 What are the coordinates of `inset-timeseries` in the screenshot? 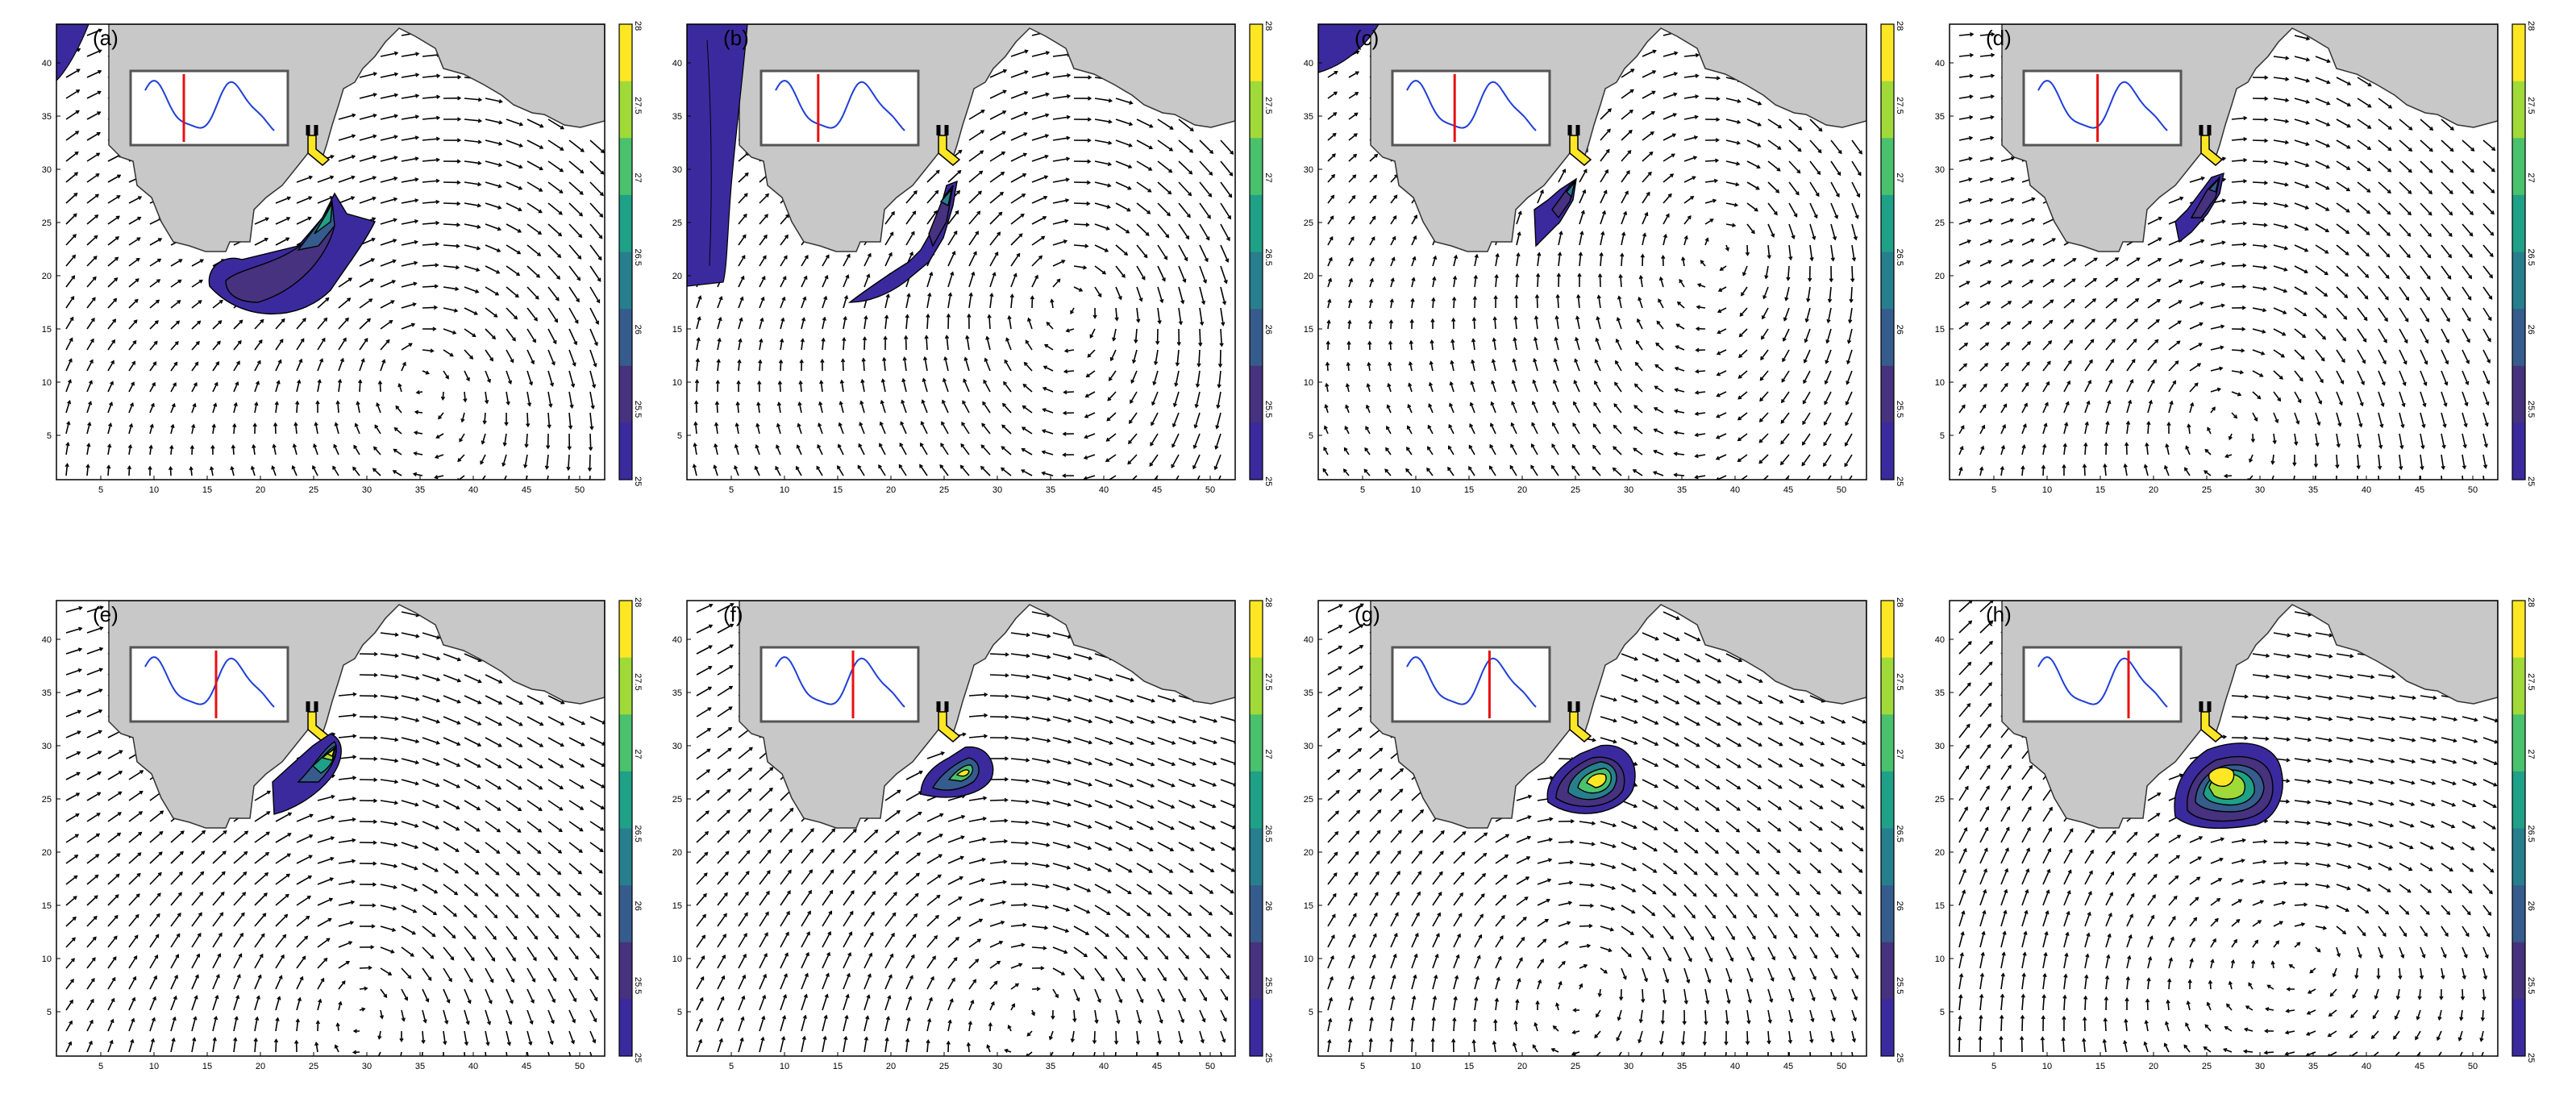 It's located at (209, 108).